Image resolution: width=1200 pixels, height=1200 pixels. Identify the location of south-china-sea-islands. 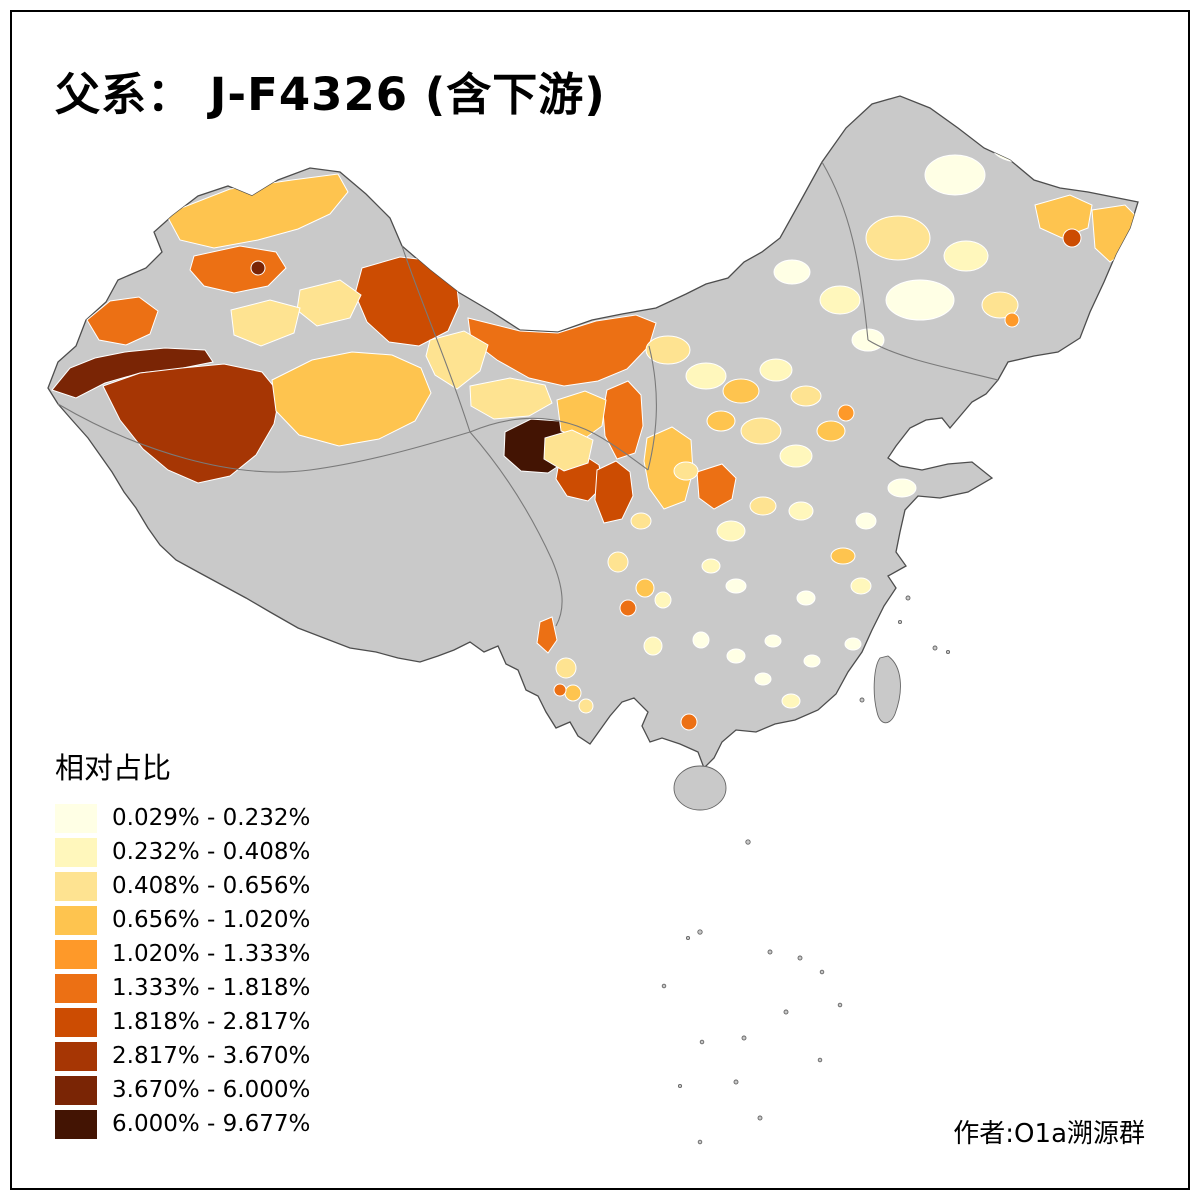
(806, 870).